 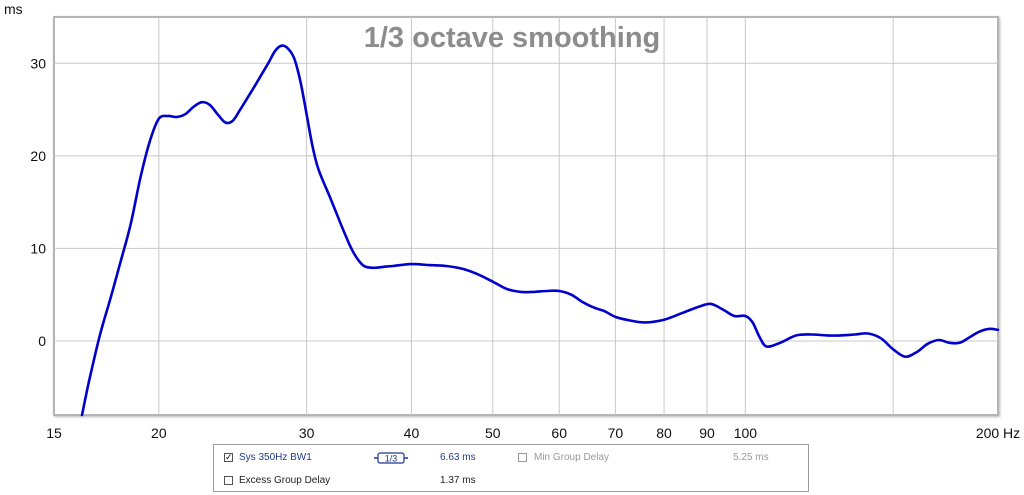 I want to click on x-tick-label: 40, so click(x=412, y=433).